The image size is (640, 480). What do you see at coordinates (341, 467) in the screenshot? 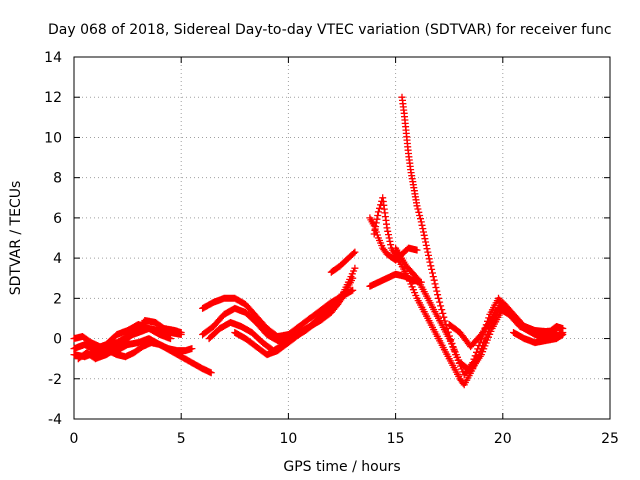
I see `x-axis-label: GPS time / hours` at bounding box center [341, 467].